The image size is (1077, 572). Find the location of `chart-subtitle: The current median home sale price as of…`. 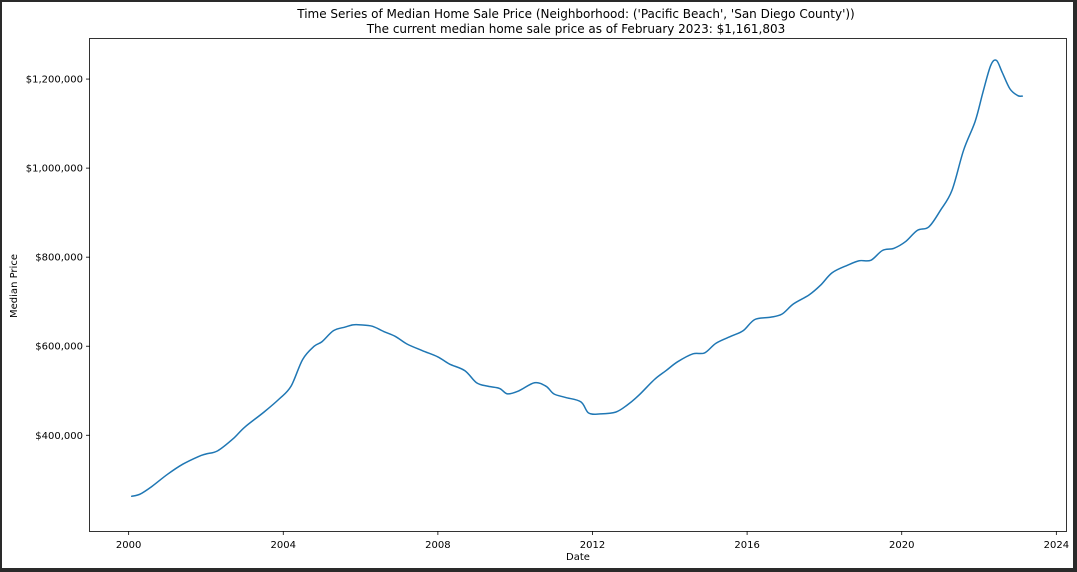

chart-subtitle: The current median home sale price as of… is located at coordinates (576, 29).